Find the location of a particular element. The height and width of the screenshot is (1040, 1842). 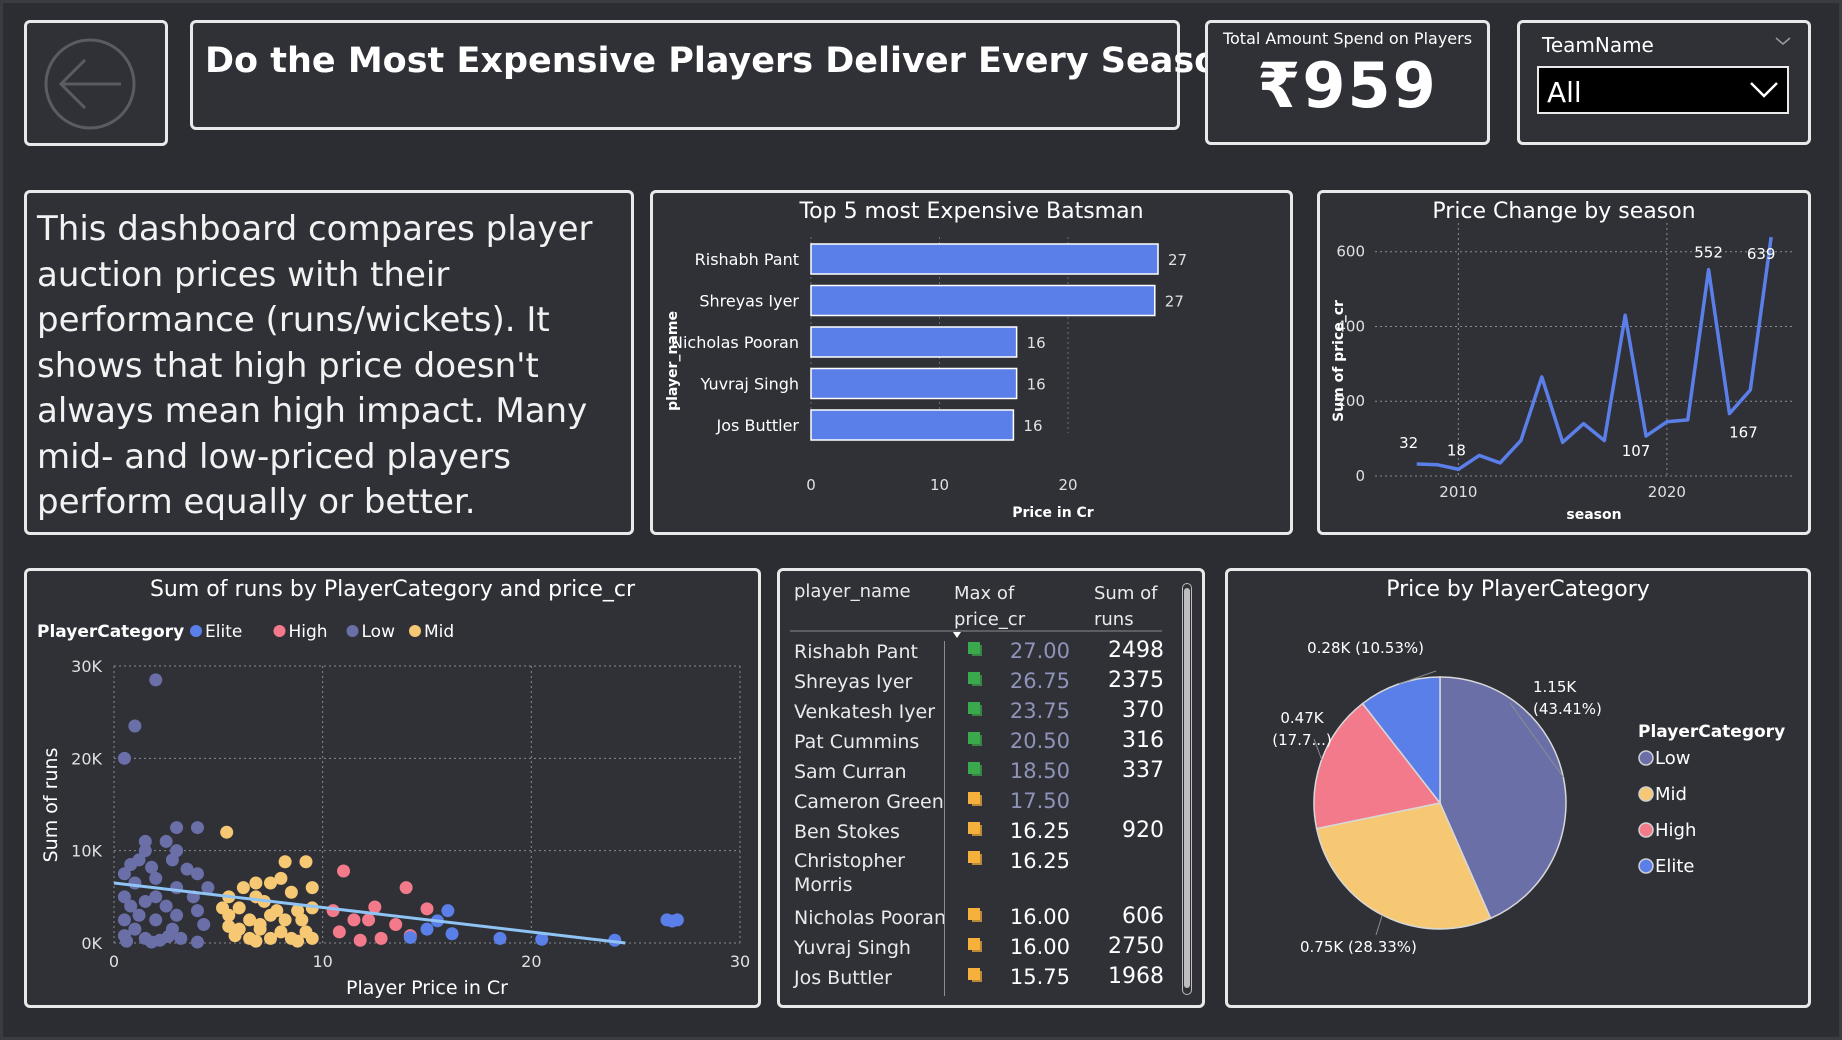

col-sum-runs: Sum of runs is located at coordinates (1126, 606).